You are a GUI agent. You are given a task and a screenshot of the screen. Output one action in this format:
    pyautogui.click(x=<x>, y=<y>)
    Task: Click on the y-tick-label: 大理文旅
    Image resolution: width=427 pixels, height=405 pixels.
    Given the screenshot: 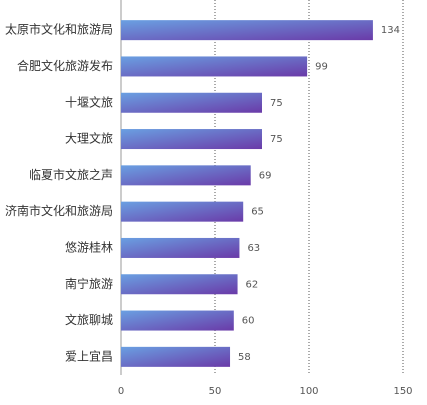 What is the action you would take?
    pyautogui.click(x=89, y=138)
    